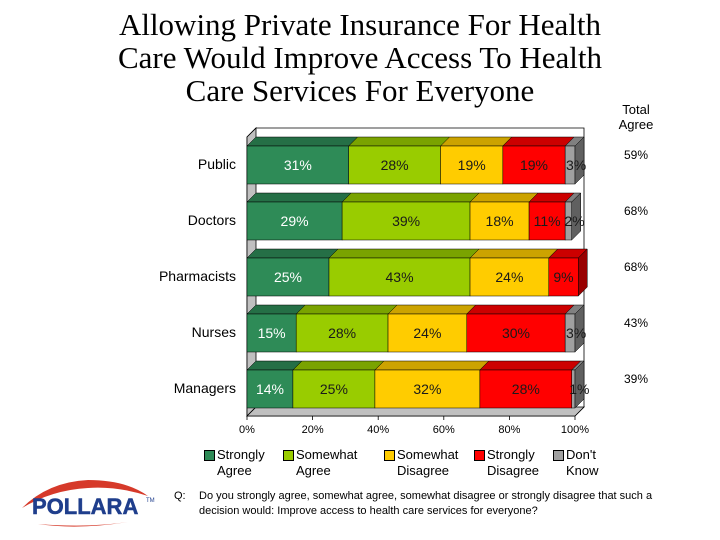 The image size is (720, 540). Describe the element at coordinates (241, 462) in the screenshot. I see `legend-label: Strongly Agree` at that location.